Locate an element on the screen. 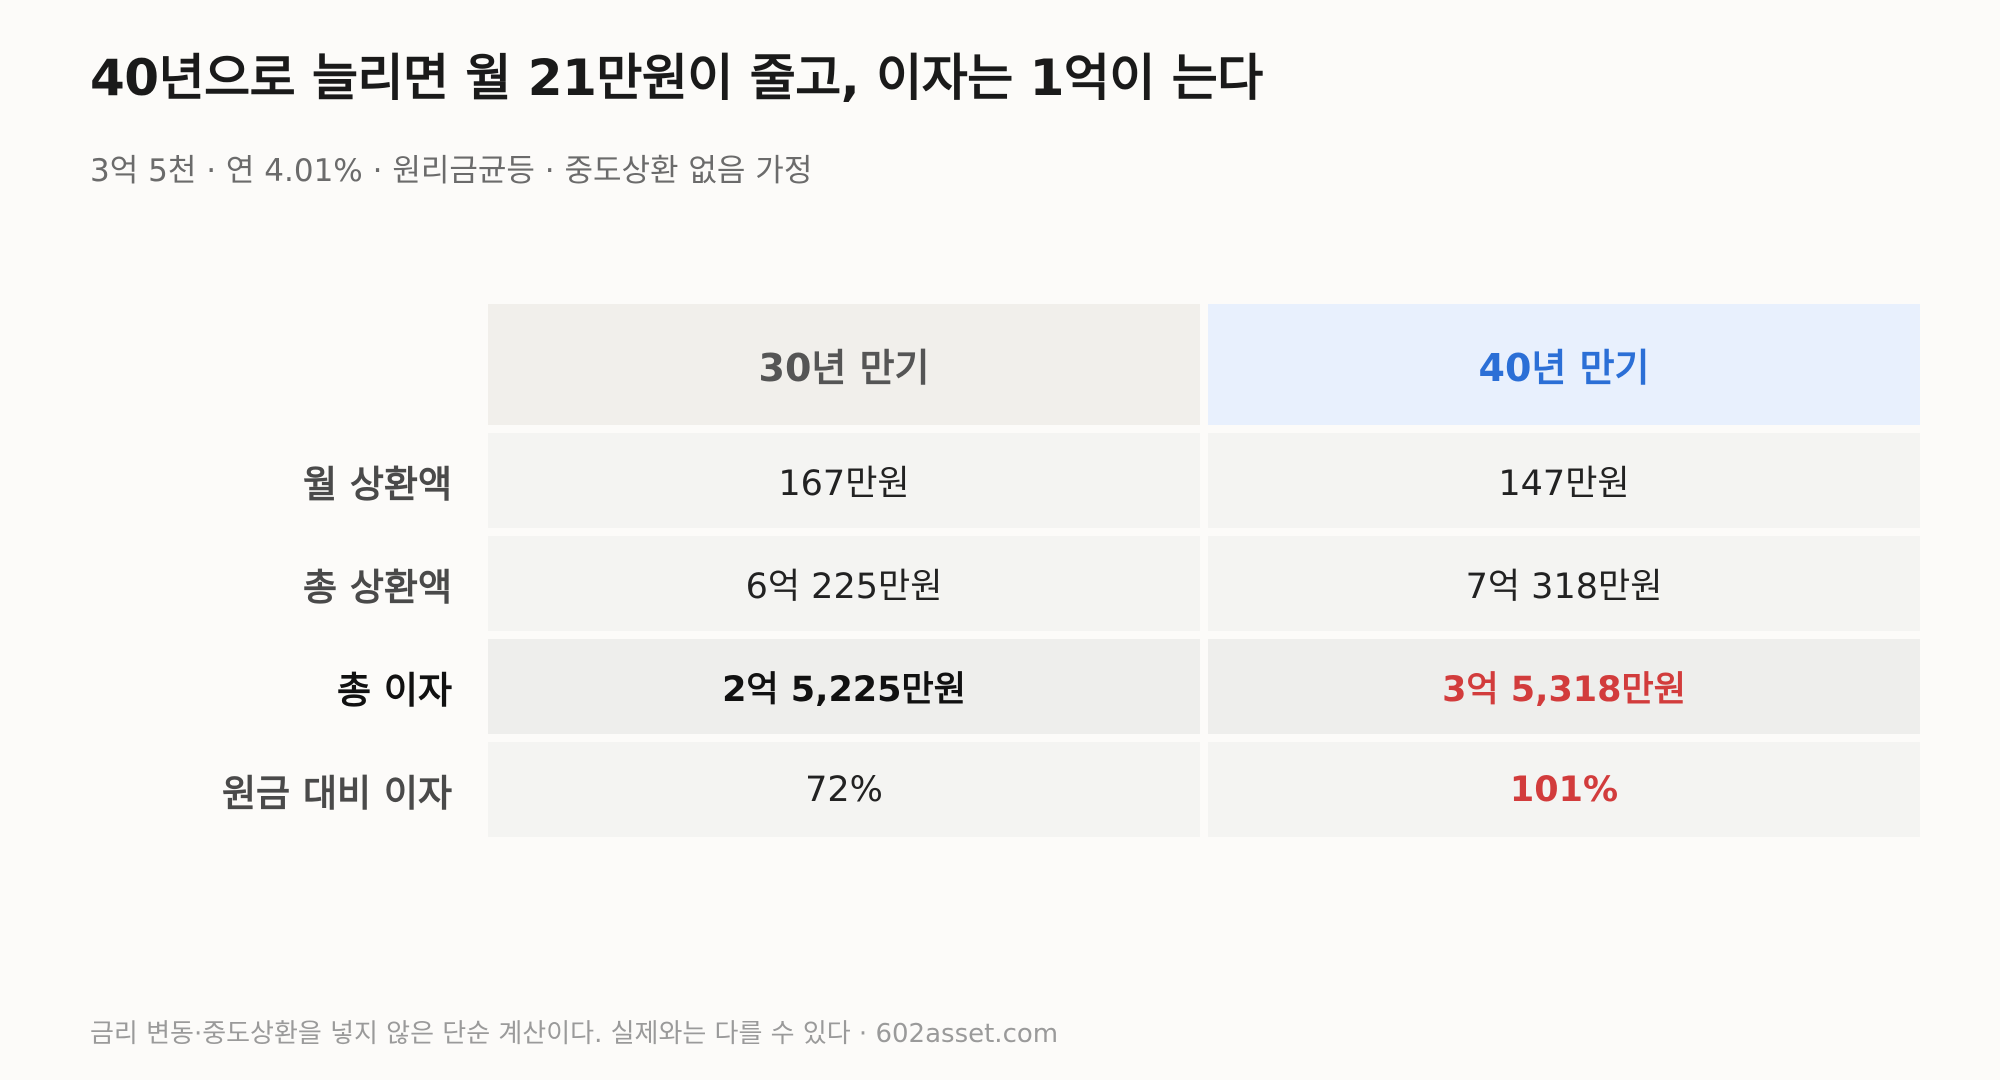 The image size is (2000, 1080). cell-monthly-payment-40: 147만원 is located at coordinates (1564, 480).